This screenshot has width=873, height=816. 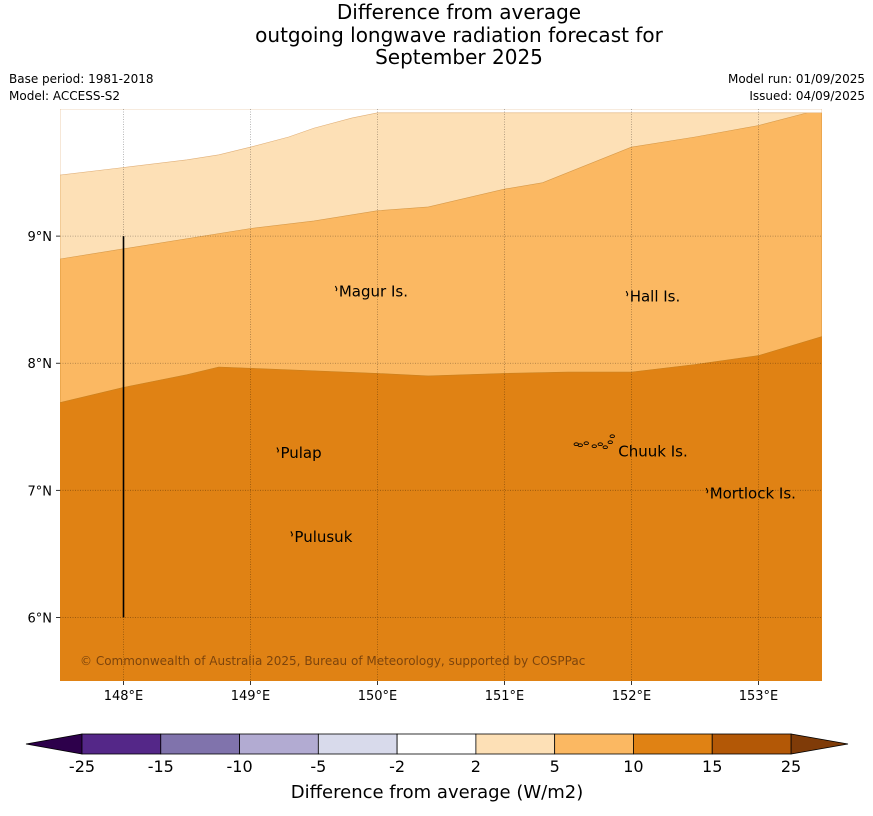 I want to click on place-label: Hall Is., so click(x=655, y=297).